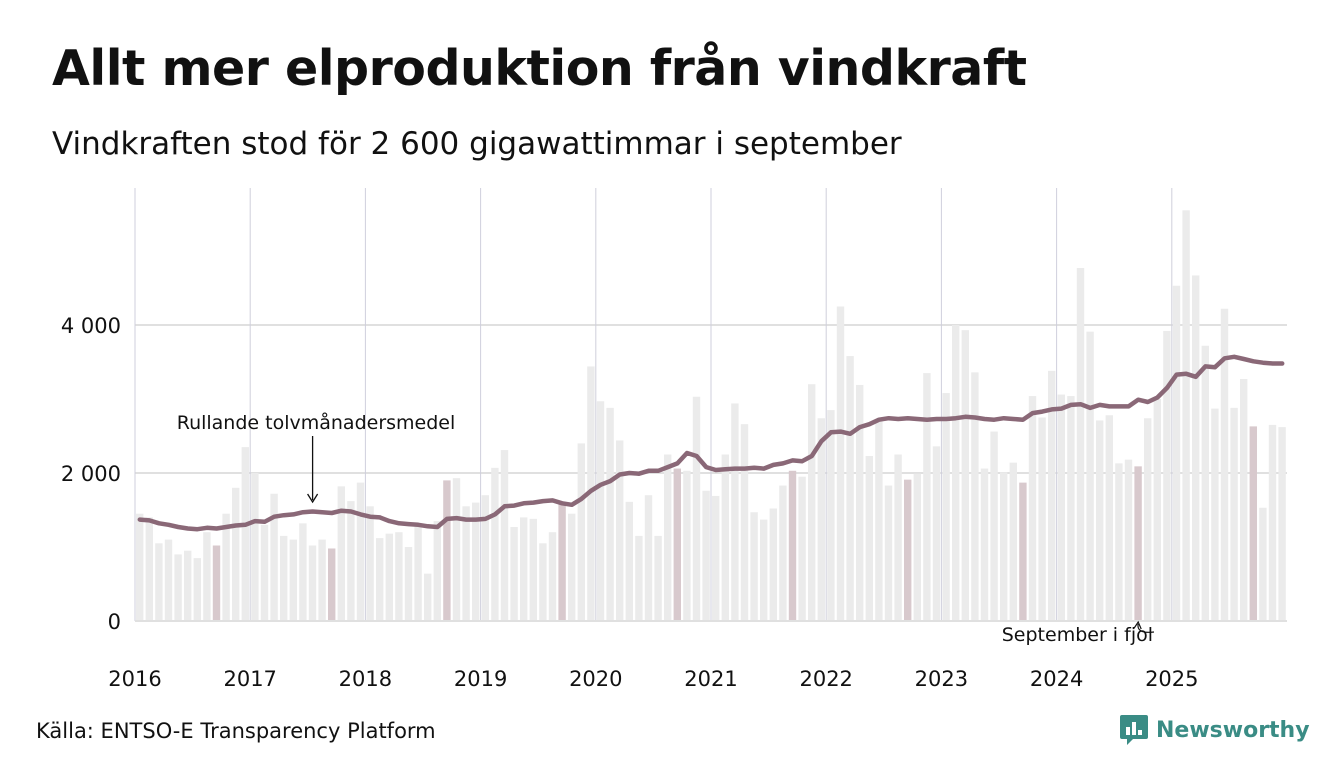 This screenshot has width=1340, height=780. I want to click on brand-logo: Newsworthy, so click(1214, 730).